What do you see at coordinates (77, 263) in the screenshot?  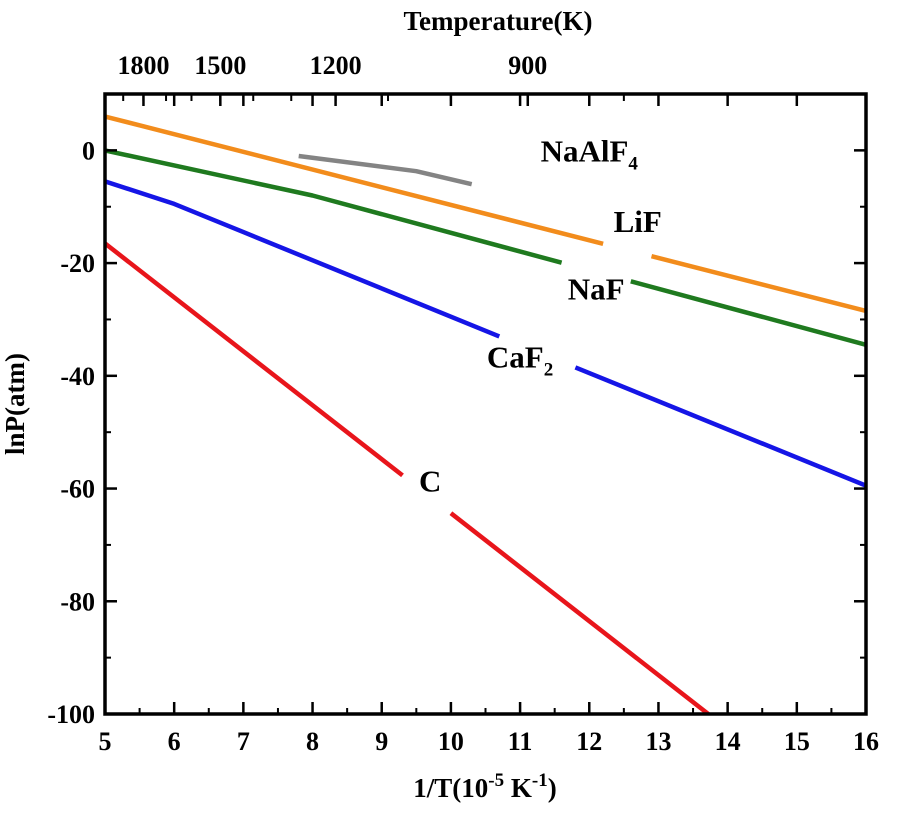 I see `y-tick-label--20: -20` at bounding box center [77, 263].